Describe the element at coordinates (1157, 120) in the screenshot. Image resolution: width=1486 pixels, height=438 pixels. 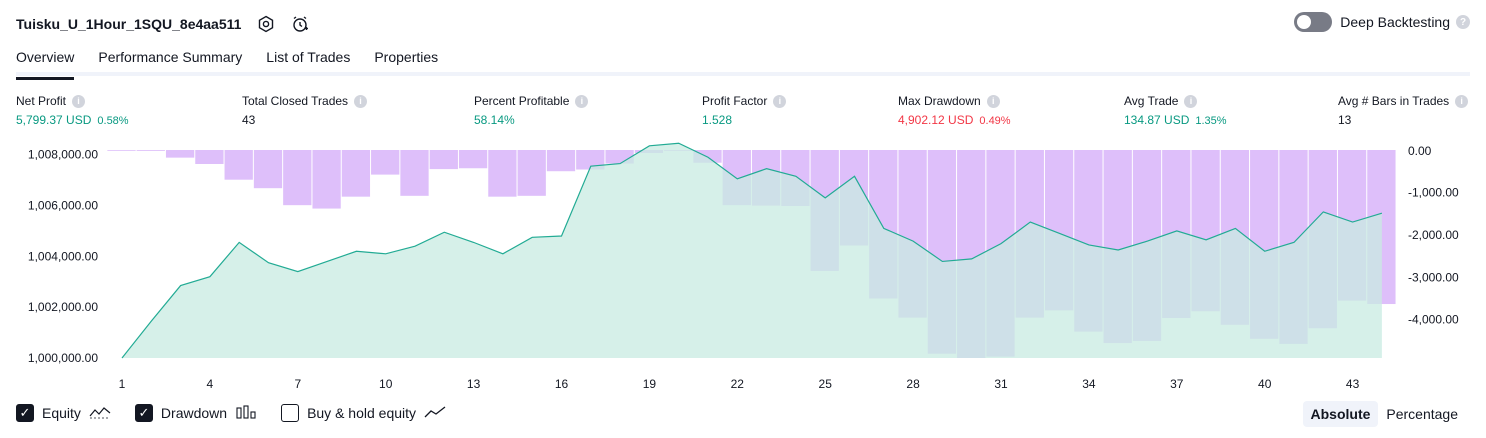
I see `metric-value: 134.87 USD` at that location.